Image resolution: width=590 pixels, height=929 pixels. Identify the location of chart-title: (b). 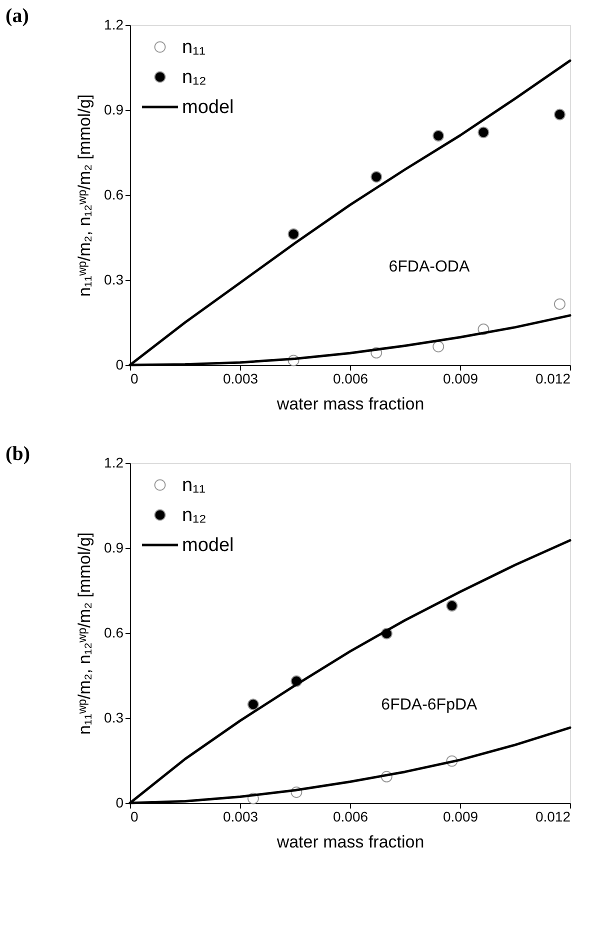
(18, 454).